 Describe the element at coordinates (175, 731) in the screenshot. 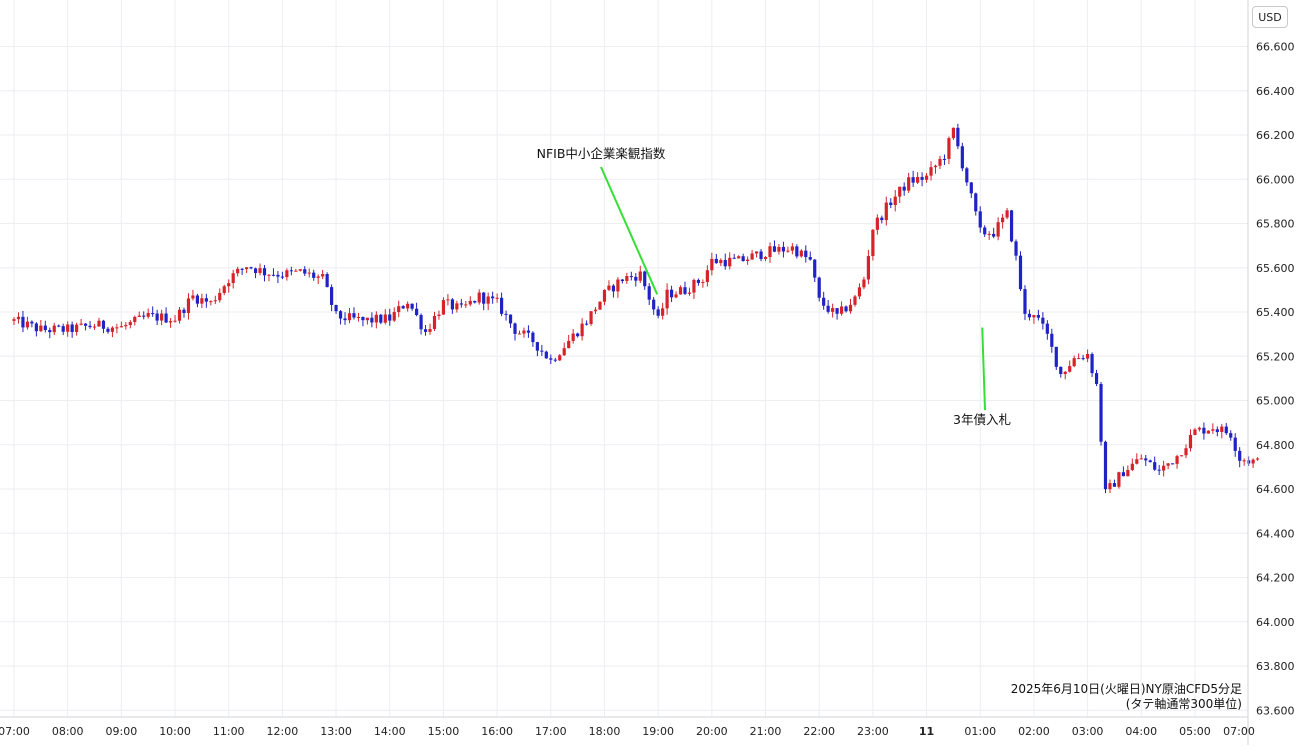

I see `time-tick-label: 10:00` at that location.